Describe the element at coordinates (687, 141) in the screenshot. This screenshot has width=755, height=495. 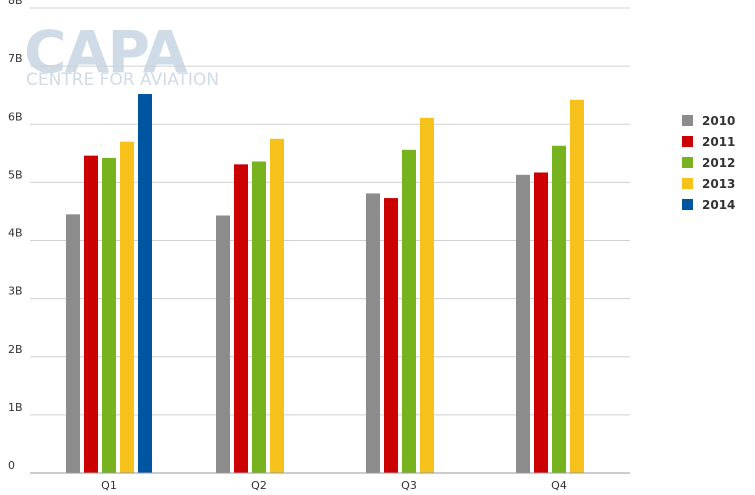
I see `legend-swatch-2011` at that location.